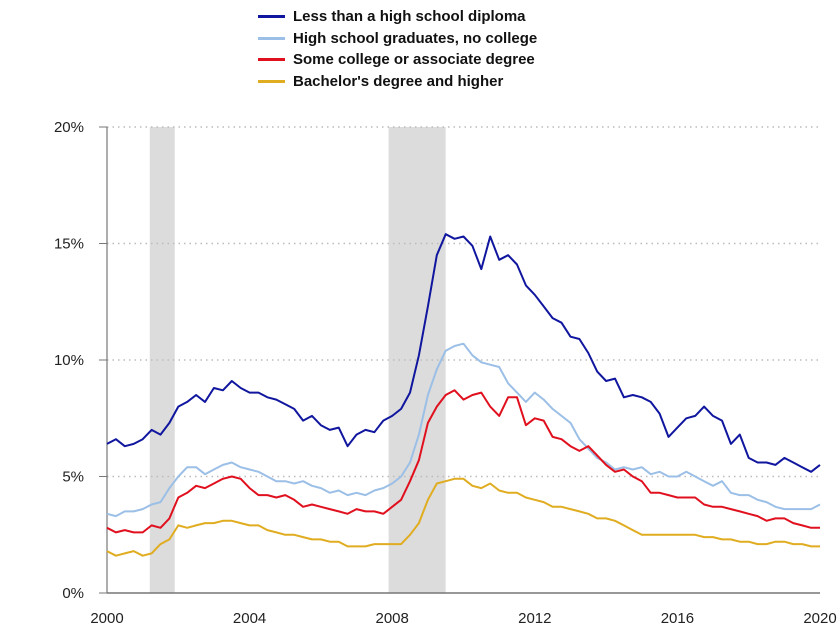 The image size is (840, 632). I want to click on y-tick-label: 5%, so click(73, 477).